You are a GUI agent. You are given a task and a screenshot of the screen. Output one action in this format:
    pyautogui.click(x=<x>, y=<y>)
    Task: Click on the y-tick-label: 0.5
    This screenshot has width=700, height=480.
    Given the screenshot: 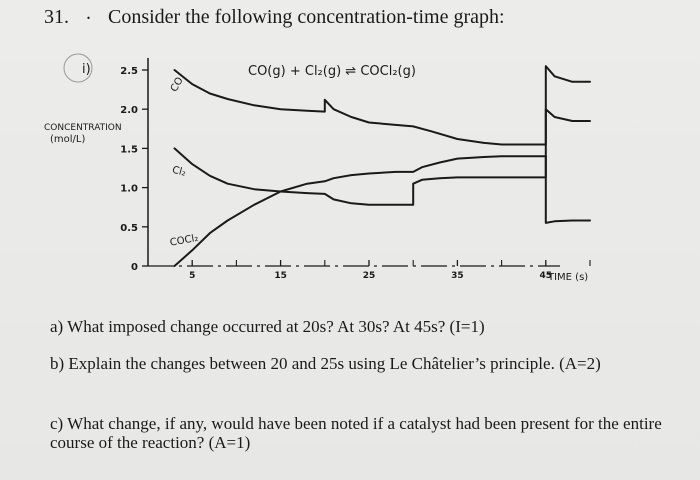 What is the action you would take?
    pyautogui.click(x=129, y=228)
    